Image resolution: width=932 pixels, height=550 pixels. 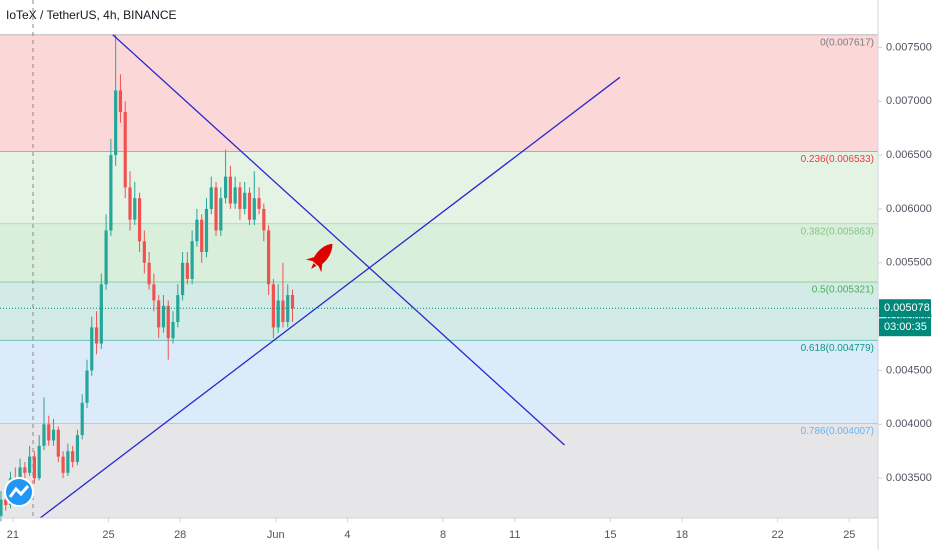 What do you see at coordinates (180, 535) in the screenshot?
I see `x-tick-label: 28` at bounding box center [180, 535].